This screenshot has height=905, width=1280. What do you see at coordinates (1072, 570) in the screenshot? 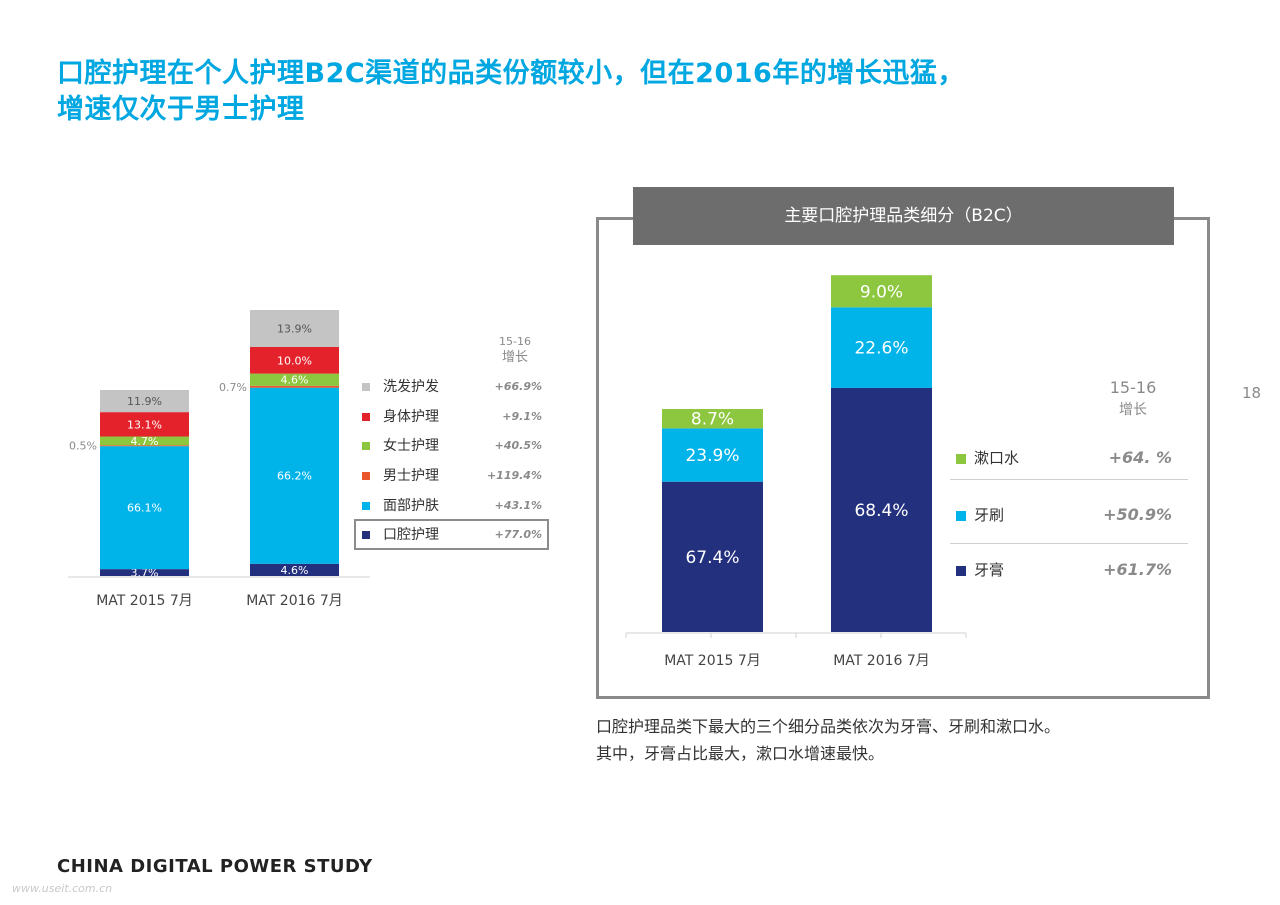
I see `legend-item-toothpaste: 牙膏 +61.7%` at bounding box center [1072, 570].